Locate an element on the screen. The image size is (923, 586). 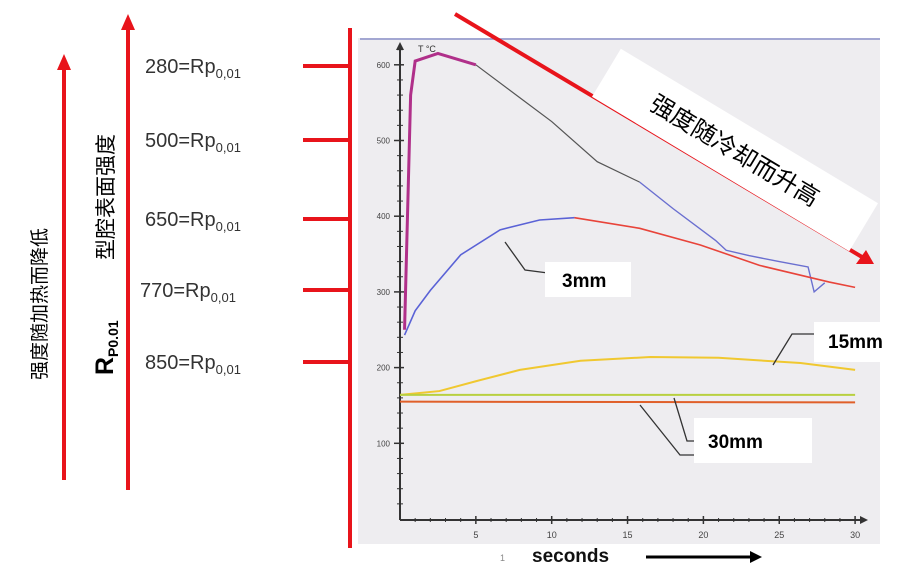
level-label: 280=Rp0,01 is located at coordinates (193, 68).